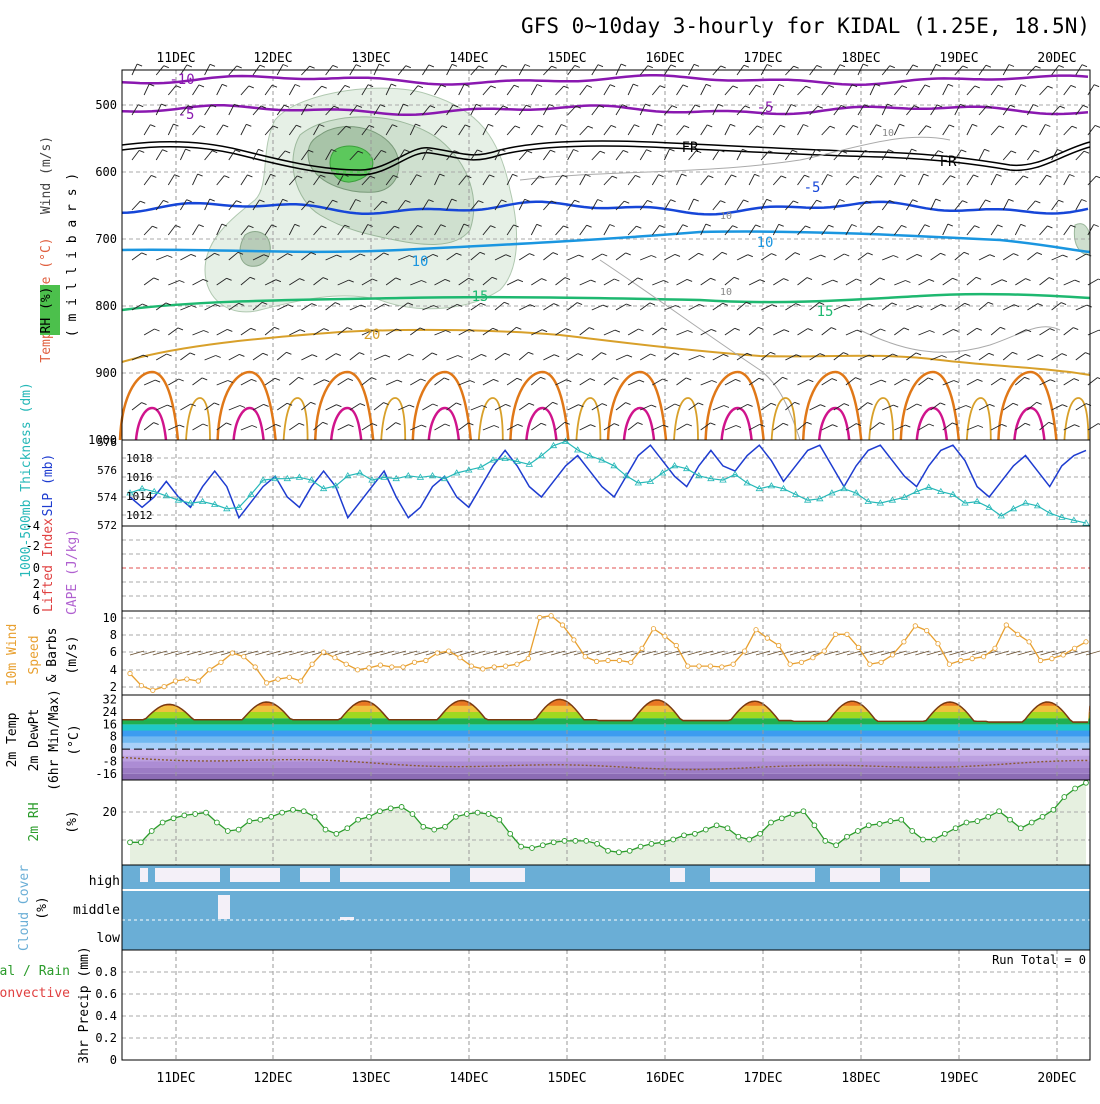 This screenshot has width=1100, height=1104. Describe the element at coordinates (109, 938) in the screenshot. I see `cloud-level-label: low` at that location.